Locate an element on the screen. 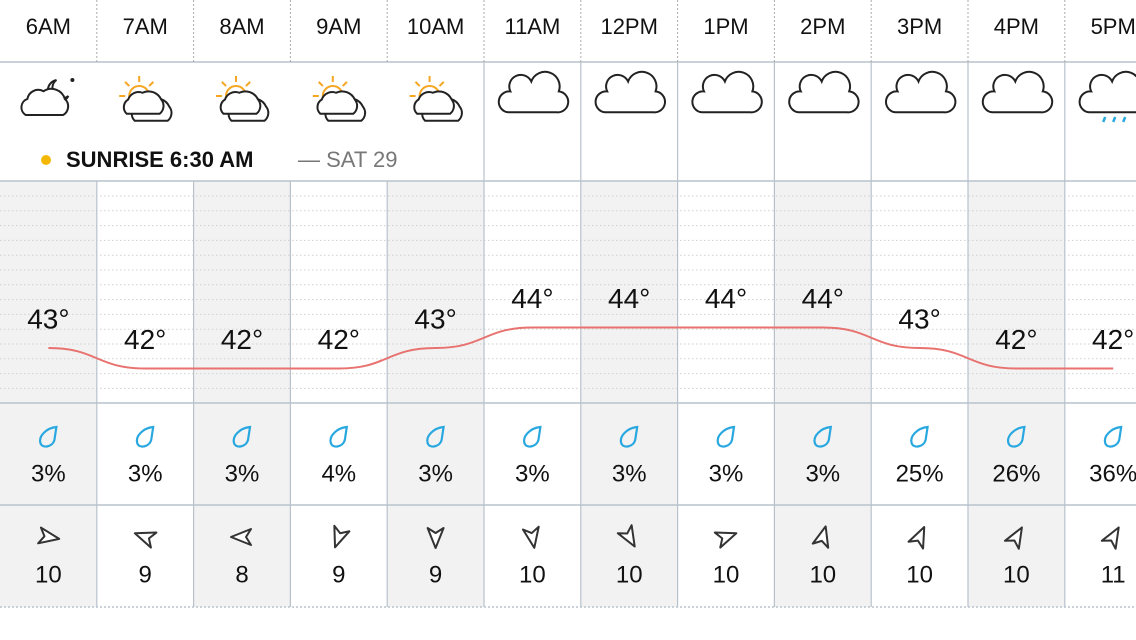 Image resolution: width=1136 pixels, height=640 pixels. star is located at coordinates (72, 80).